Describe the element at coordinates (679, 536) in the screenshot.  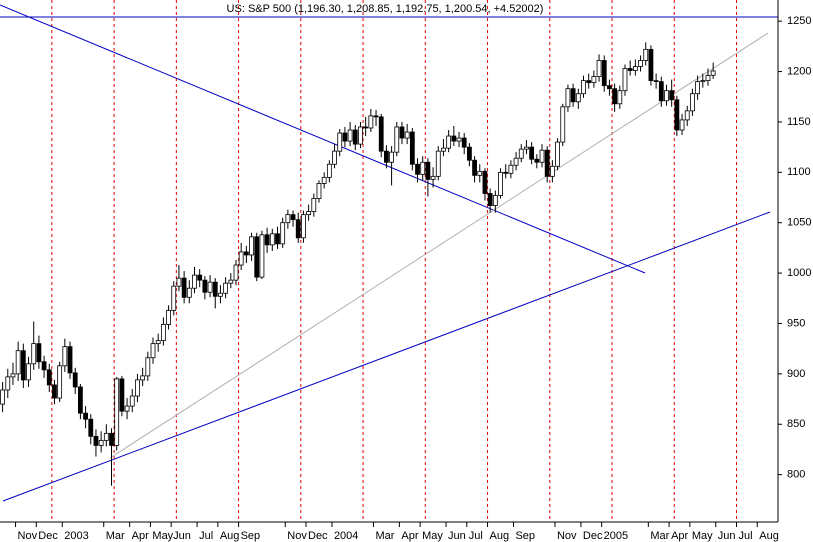
I see `x-tick-label: Apr` at that location.